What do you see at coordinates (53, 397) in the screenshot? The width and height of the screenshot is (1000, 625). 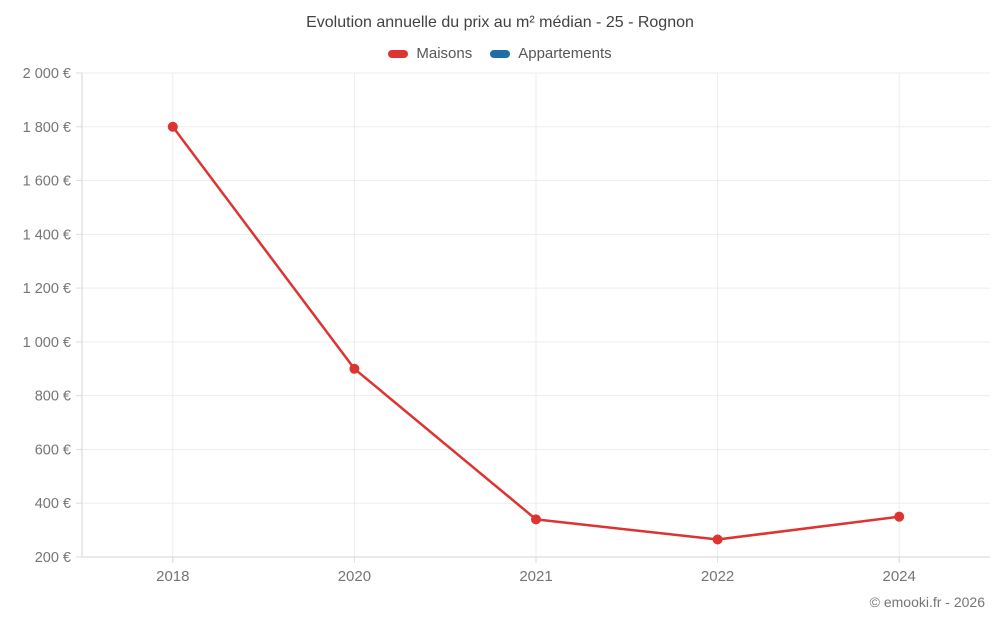 I see `y-tick-label: 800 €` at bounding box center [53, 397].